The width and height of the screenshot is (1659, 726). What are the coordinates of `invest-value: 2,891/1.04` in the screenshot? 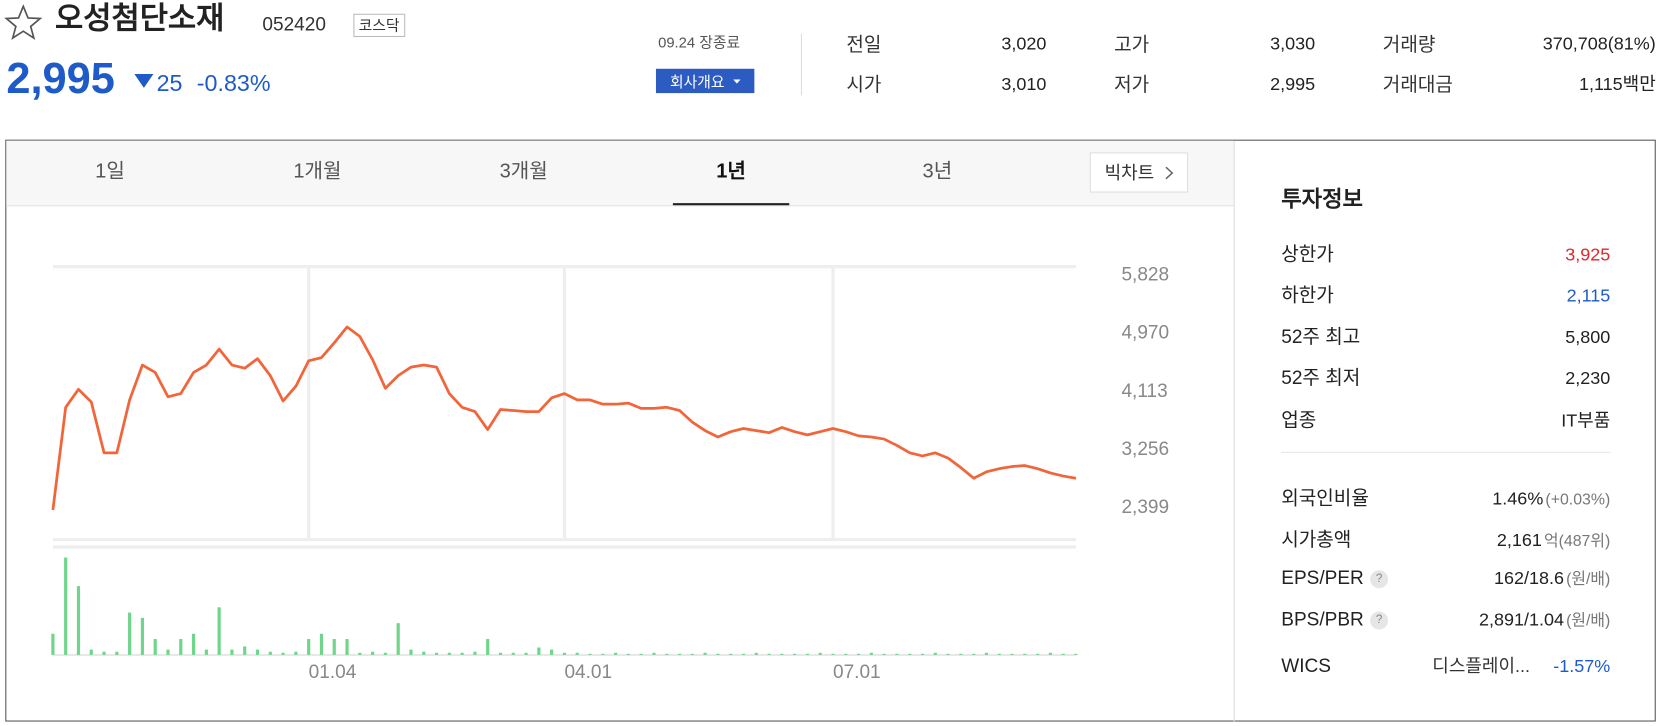 It's located at (1521, 619).